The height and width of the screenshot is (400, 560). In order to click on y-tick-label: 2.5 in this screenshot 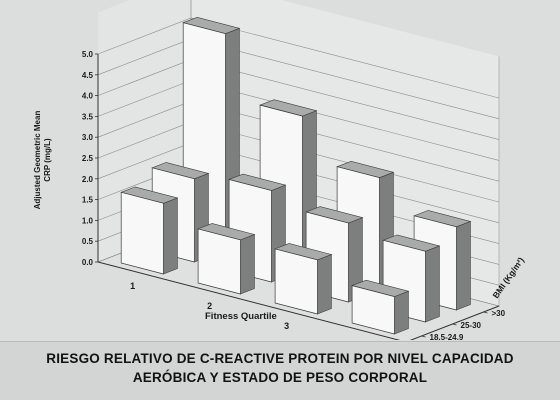, I will do `click(88, 158)`.